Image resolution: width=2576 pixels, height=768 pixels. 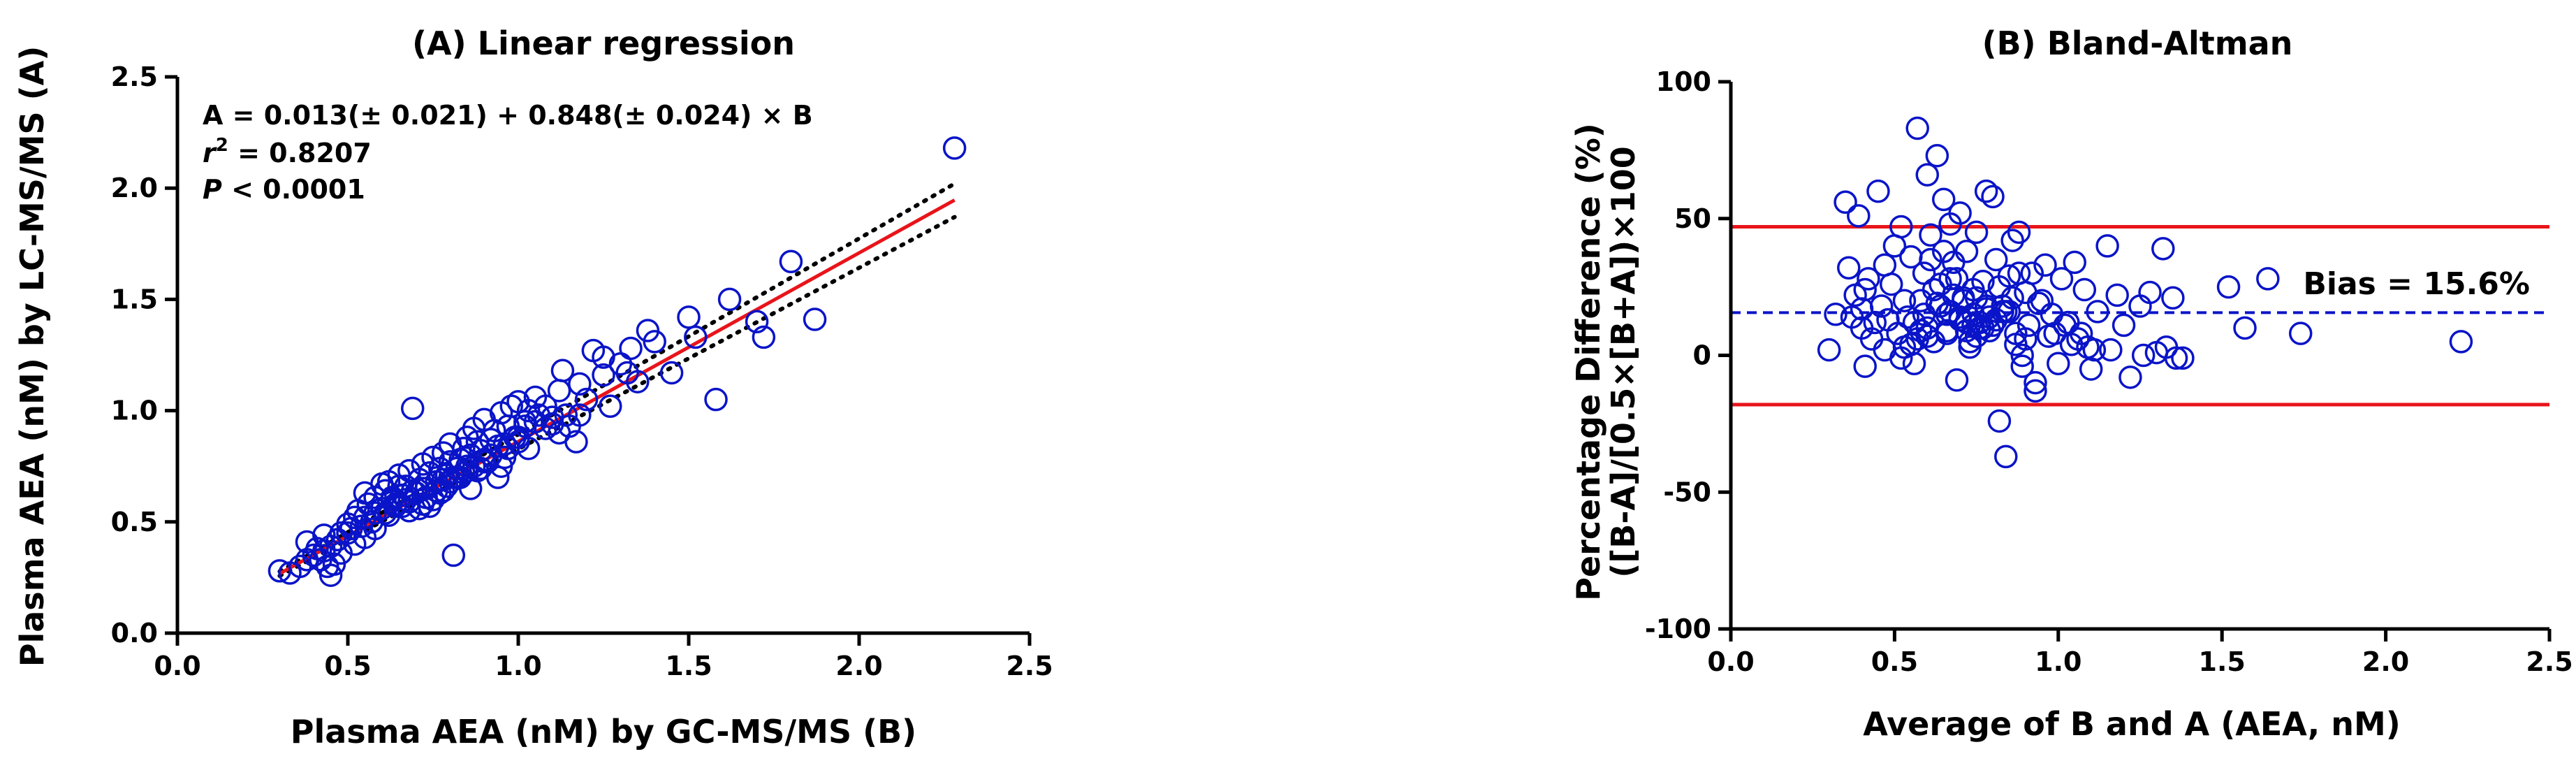 What do you see at coordinates (32, 356) in the screenshot?
I see `chart-a-ylabel: Plasma AEA (nM) by LC-MS/MS (A)` at bounding box center [32, 356].